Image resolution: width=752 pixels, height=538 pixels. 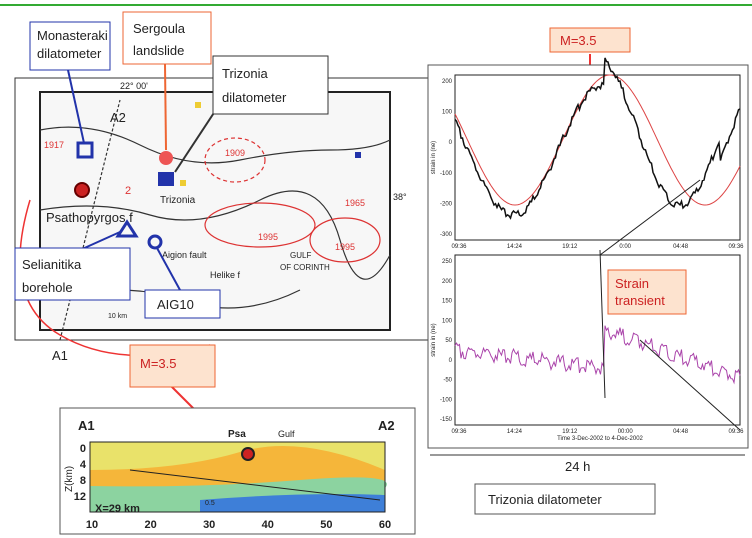 What do you see at coordinates (83, 481) in the screenshot?
I see `y-tick-label: 8` at bounding box center [83, 481].